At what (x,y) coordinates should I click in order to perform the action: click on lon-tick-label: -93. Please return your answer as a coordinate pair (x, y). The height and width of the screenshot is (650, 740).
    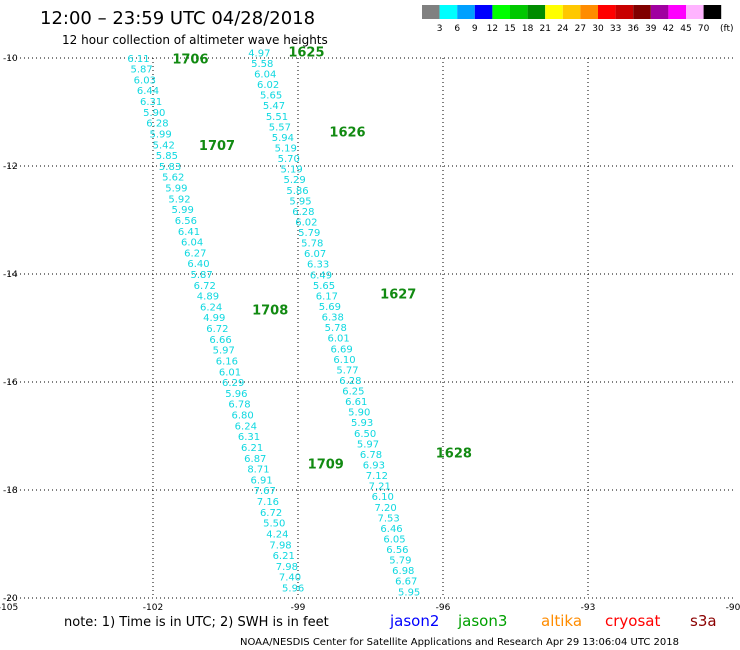
    Looking at the image, I should click on (588, 608).